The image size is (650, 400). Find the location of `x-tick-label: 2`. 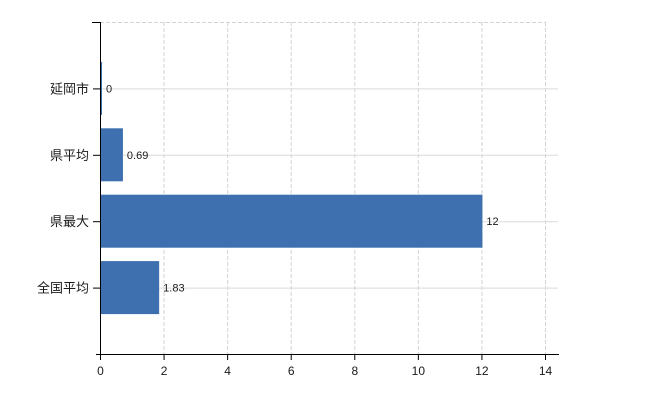

x-tick-label: 2 is located at coordinates (164, 371).